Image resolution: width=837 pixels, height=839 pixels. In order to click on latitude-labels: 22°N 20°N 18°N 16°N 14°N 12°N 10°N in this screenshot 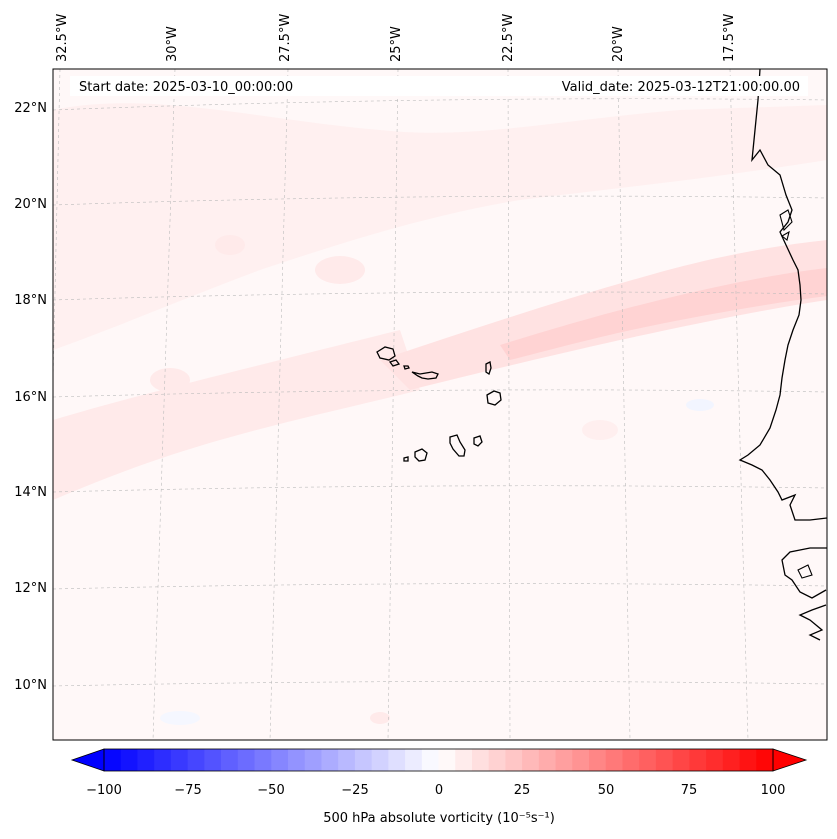, I will do `click(30, 397)`.